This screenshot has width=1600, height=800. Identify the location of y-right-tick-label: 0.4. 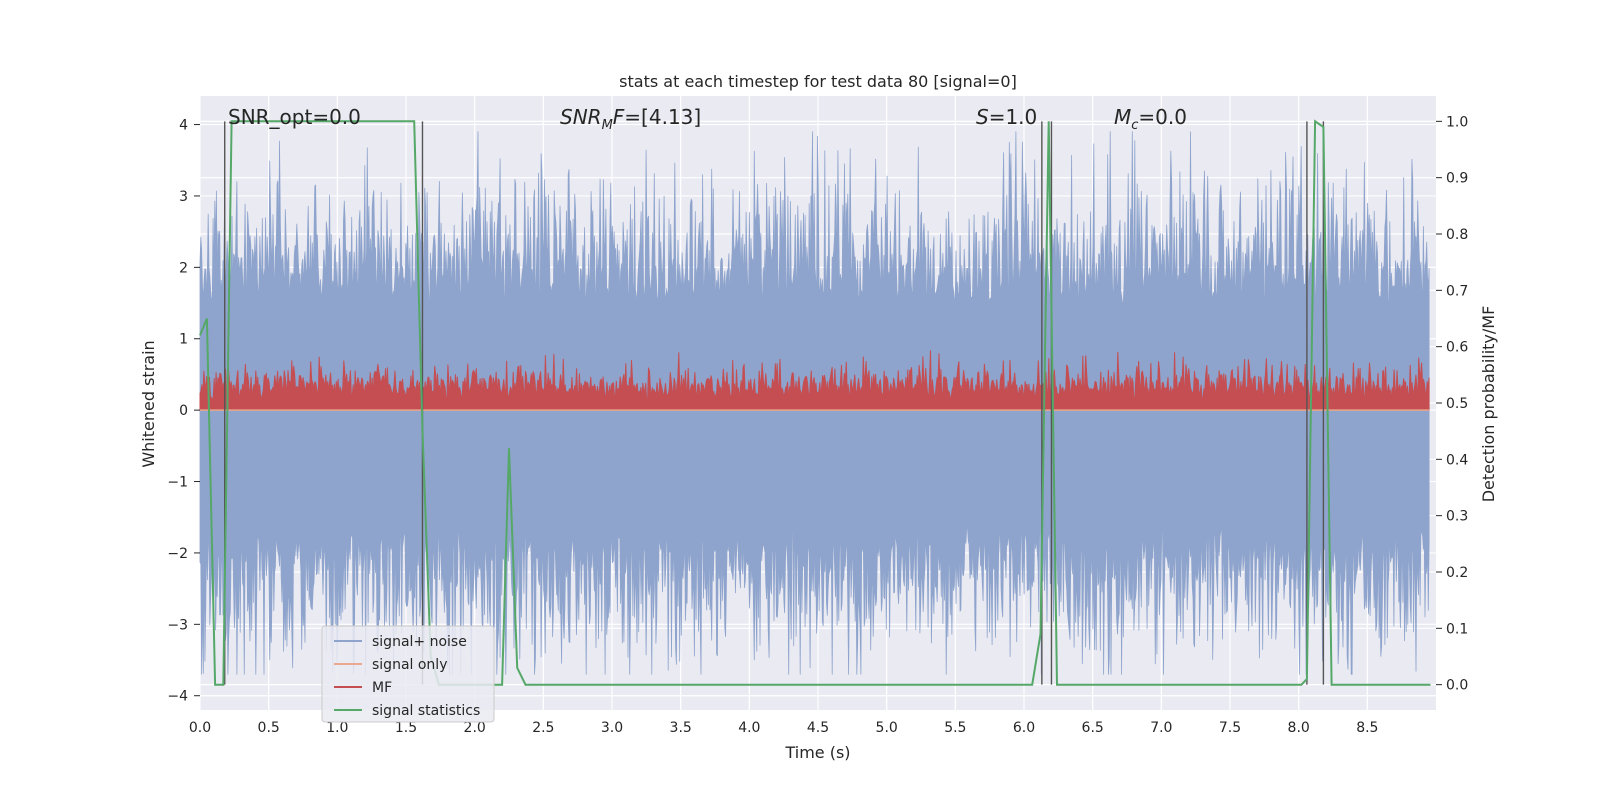
(1457, 460).